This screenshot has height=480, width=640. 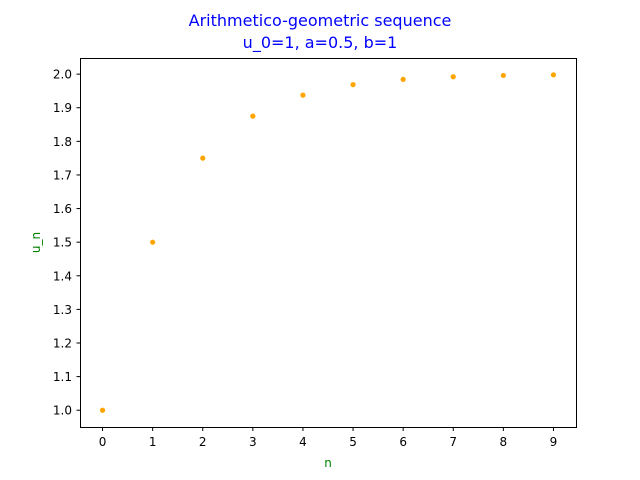 I want to click on y-tick-label: 1.5, so click(x=62, y=243).